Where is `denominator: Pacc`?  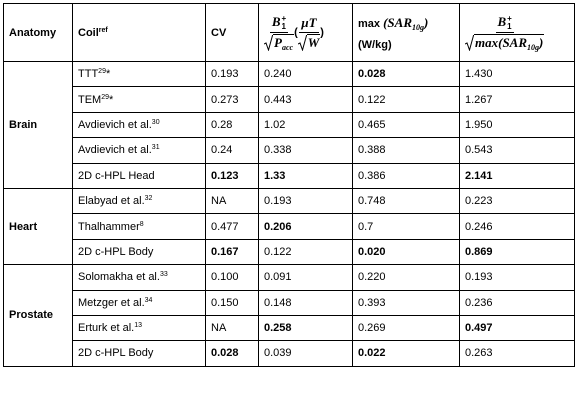 denominator: Pacc is located at coordinates (279, 43).